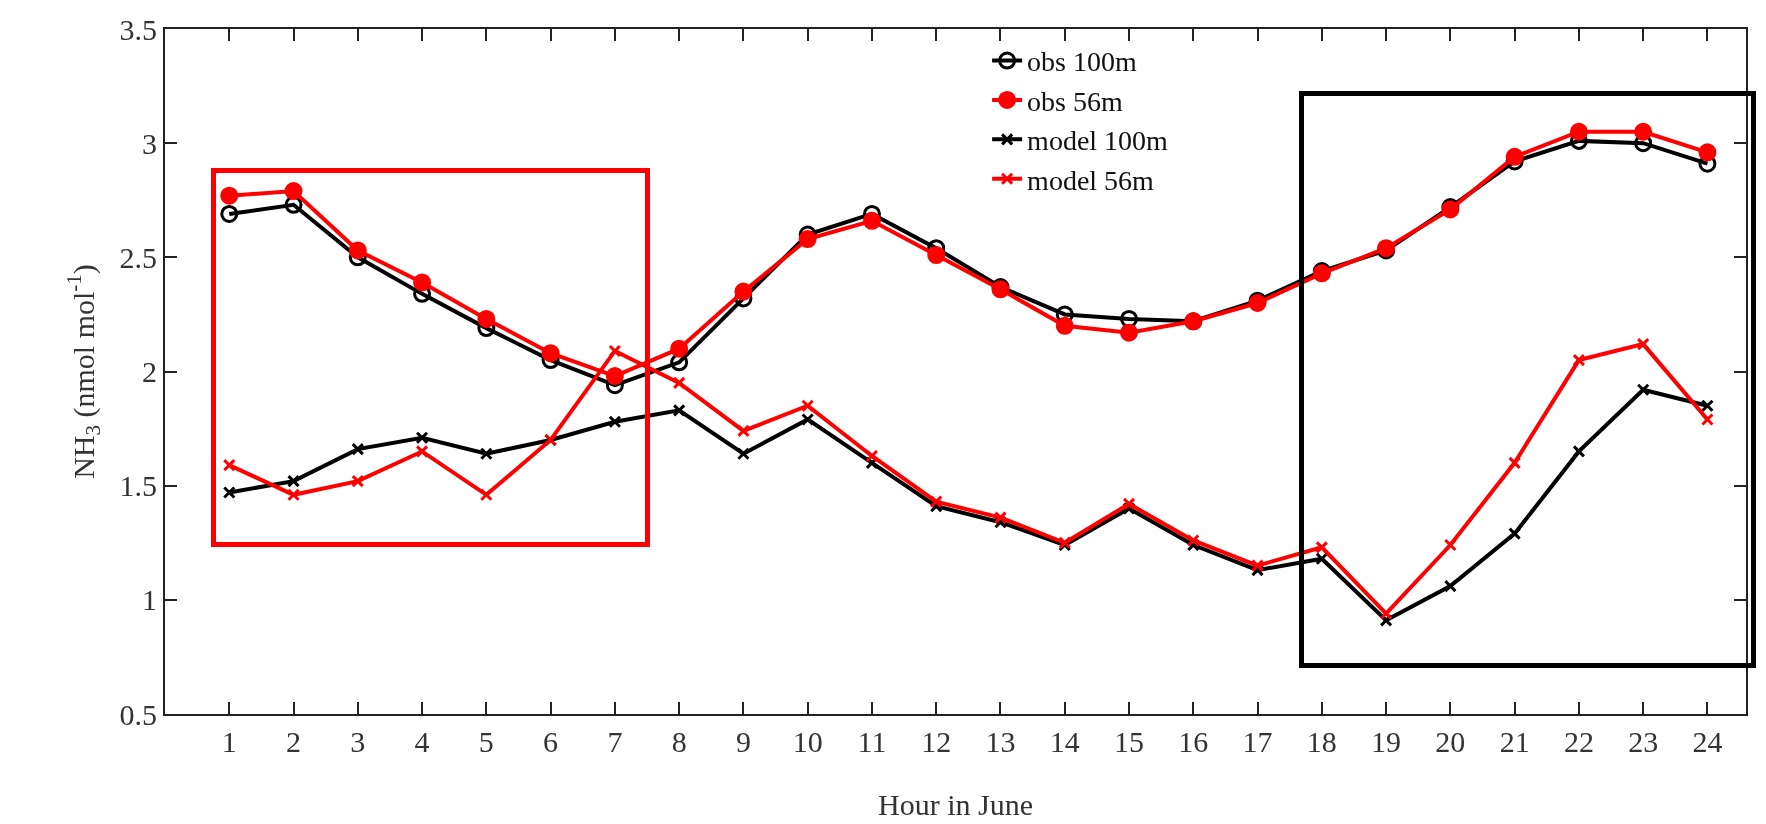 This screenshot has width=1766, height=824. I want to click on x-tick-label: 2, so click(294, 741).